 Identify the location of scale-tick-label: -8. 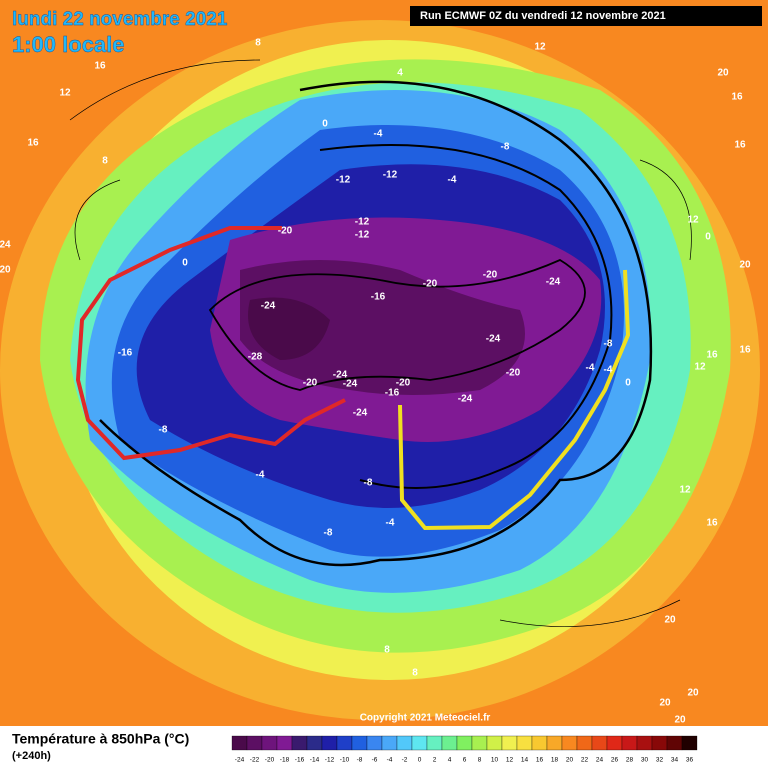
(360, 760).